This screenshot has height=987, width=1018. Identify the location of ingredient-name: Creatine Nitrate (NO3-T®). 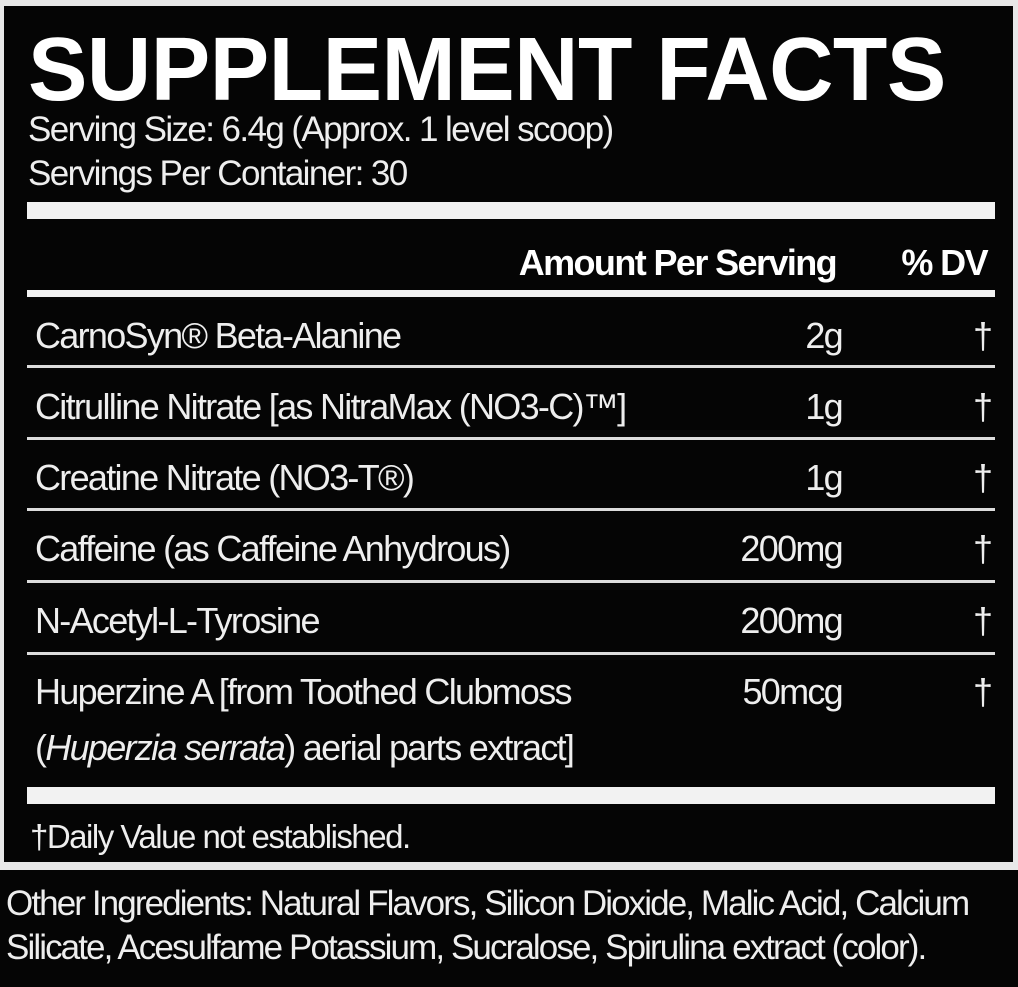
(225, 477).